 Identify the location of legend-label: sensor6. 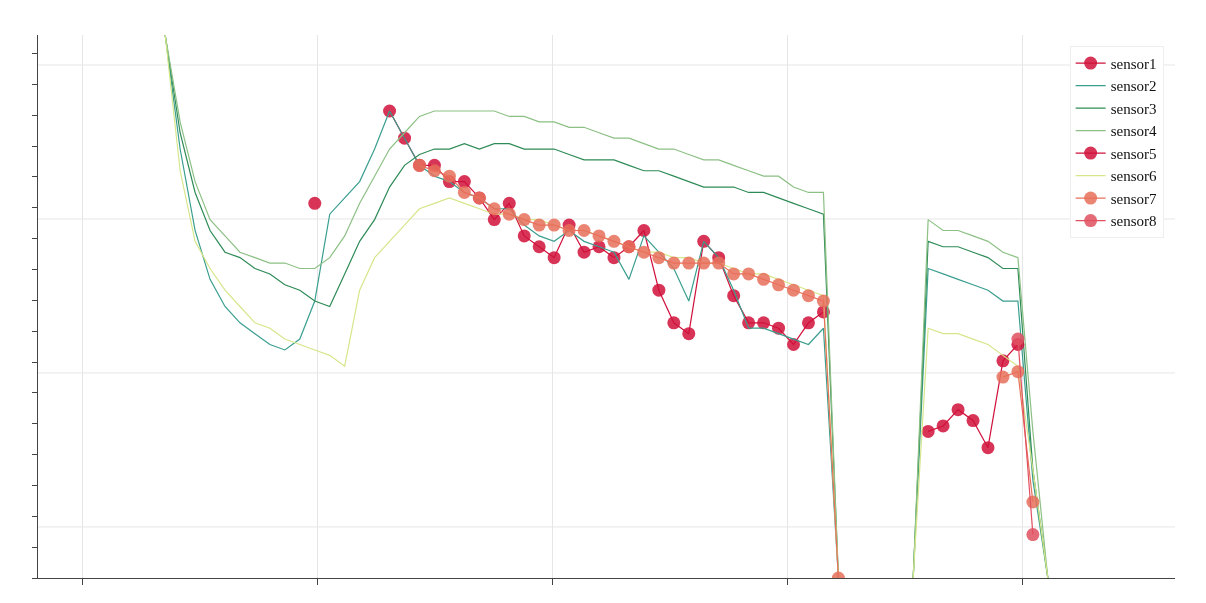
(1133, 176).